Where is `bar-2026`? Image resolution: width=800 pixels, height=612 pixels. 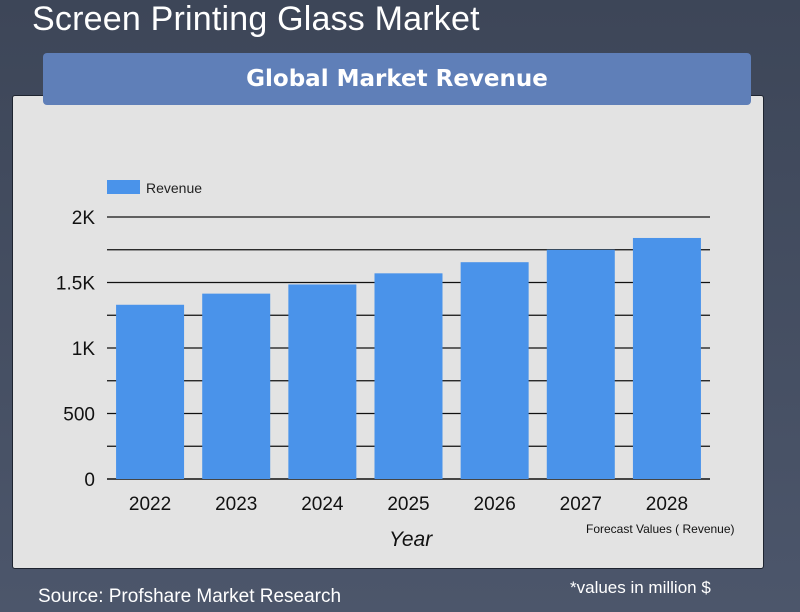
bar-2026 is located at coordinates (494, 370).